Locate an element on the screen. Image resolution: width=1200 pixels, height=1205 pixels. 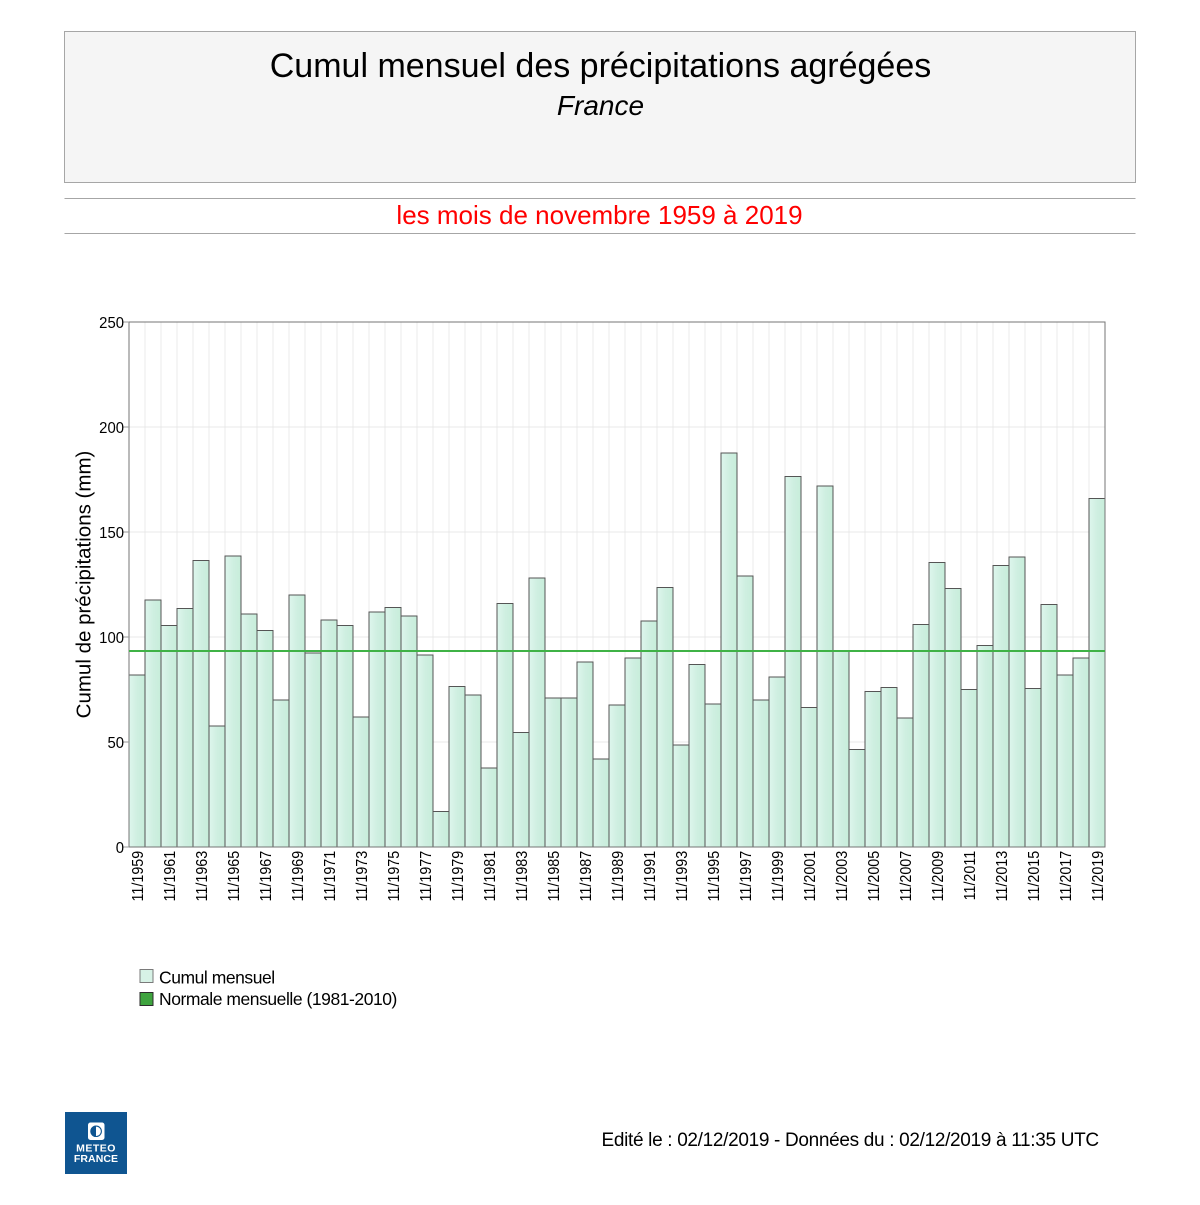
svg-text: France is located at coordinates (600, 105).